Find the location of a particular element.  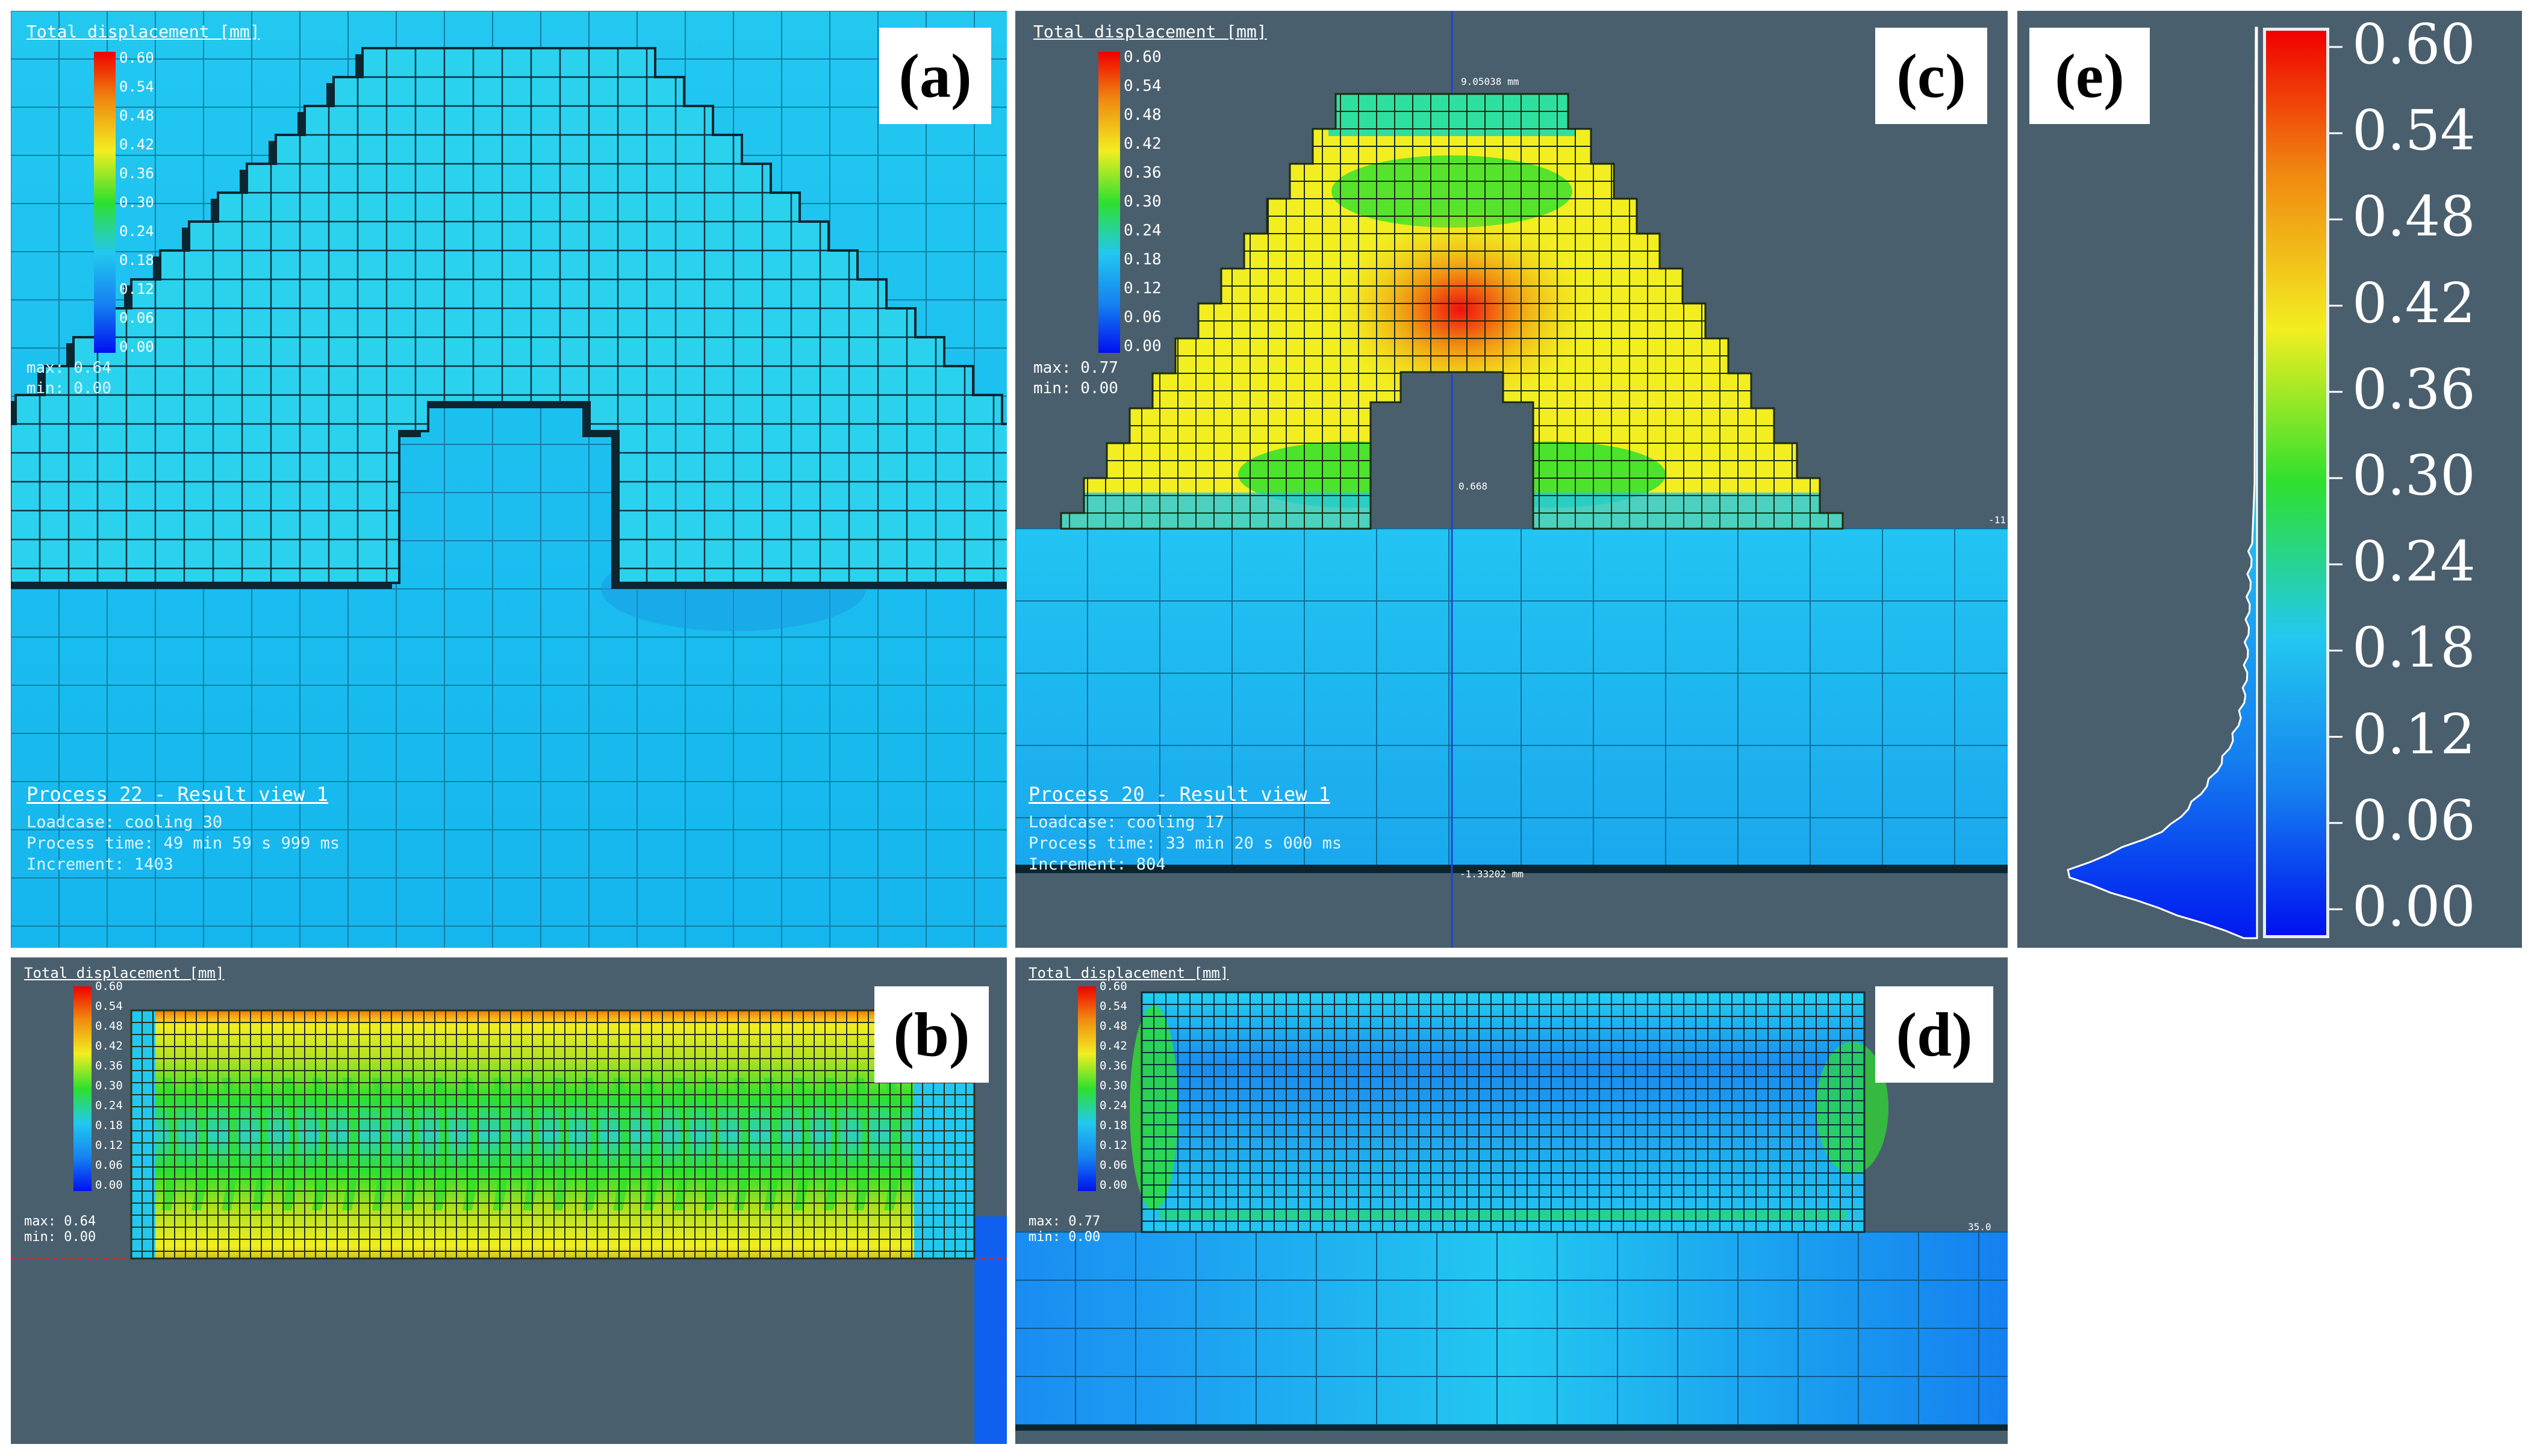

panel-a-label: (a) is located at coordinates (935, 76).